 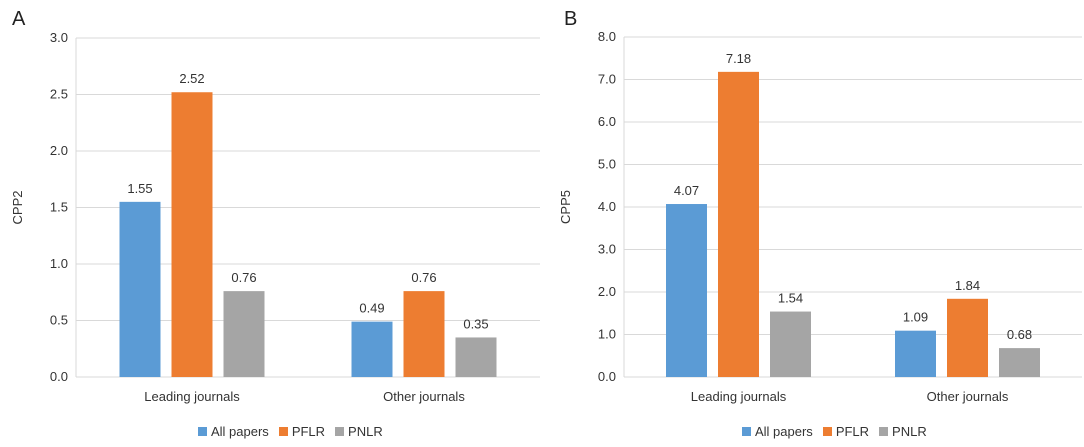 What do you see at coordinates (191, 78) in the screenshot?
I see `data-label: 2.52` at bounding box center [191, 78].